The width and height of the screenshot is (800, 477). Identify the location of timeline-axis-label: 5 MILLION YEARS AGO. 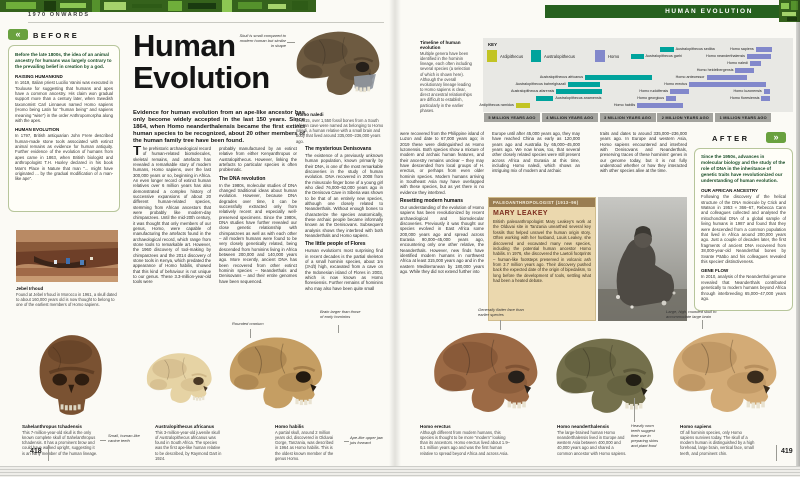
(512, 117).